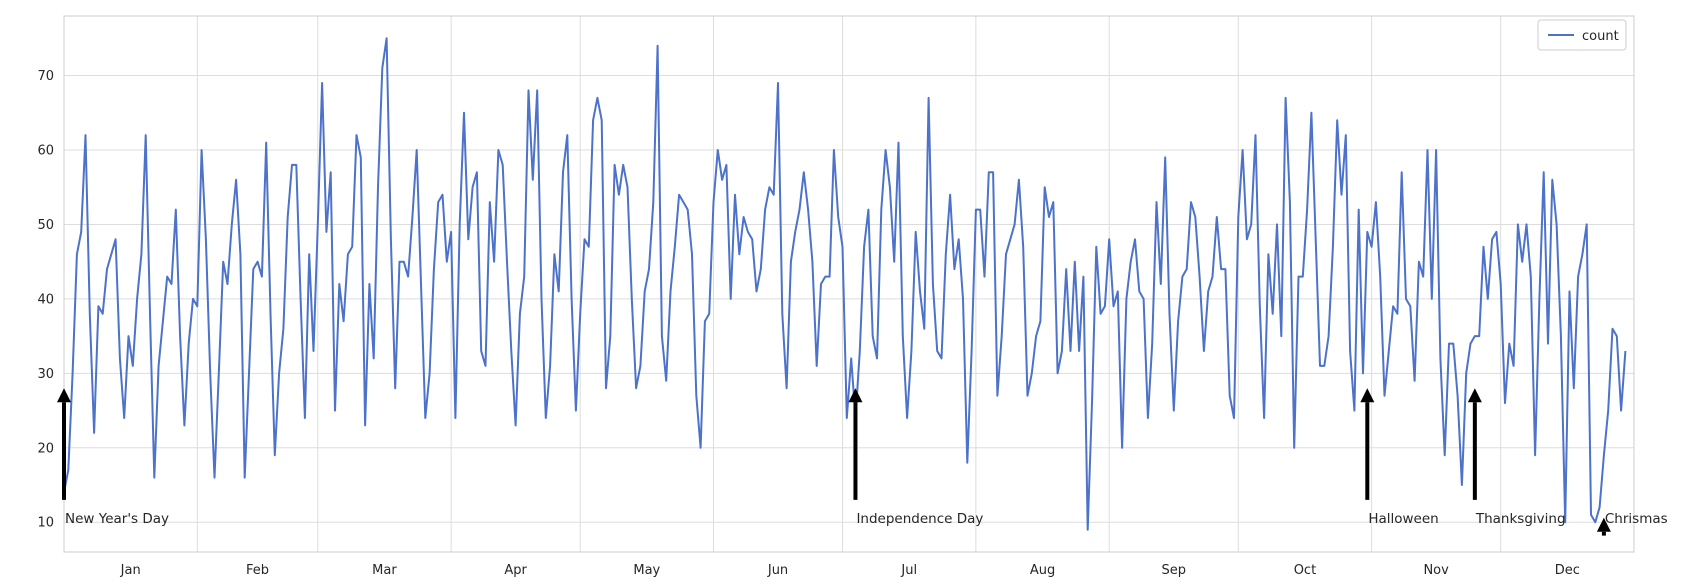 This screenshot has width=1683, height=584. What do you see at coordinates (1603, 524) in the screenshot?
I see `annotation-arrowhead-chrismas` at bounding box center [1603, 524].